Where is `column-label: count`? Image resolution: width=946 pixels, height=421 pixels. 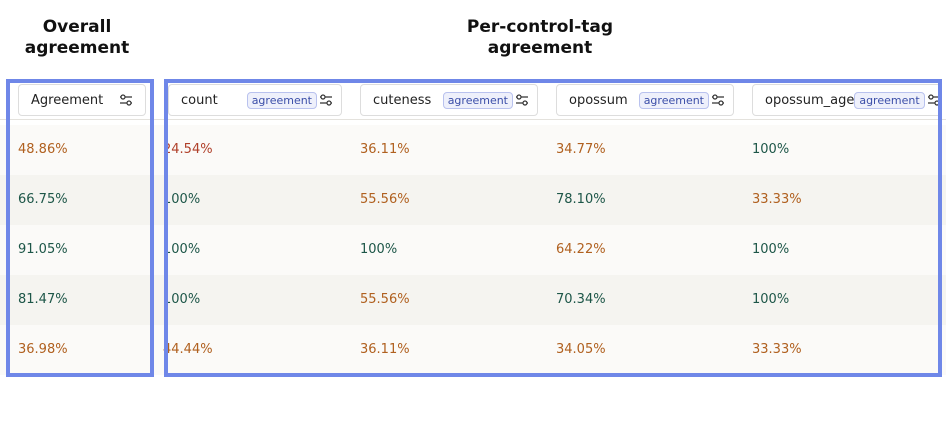 column-label: count is located at coordinates (199, 100).